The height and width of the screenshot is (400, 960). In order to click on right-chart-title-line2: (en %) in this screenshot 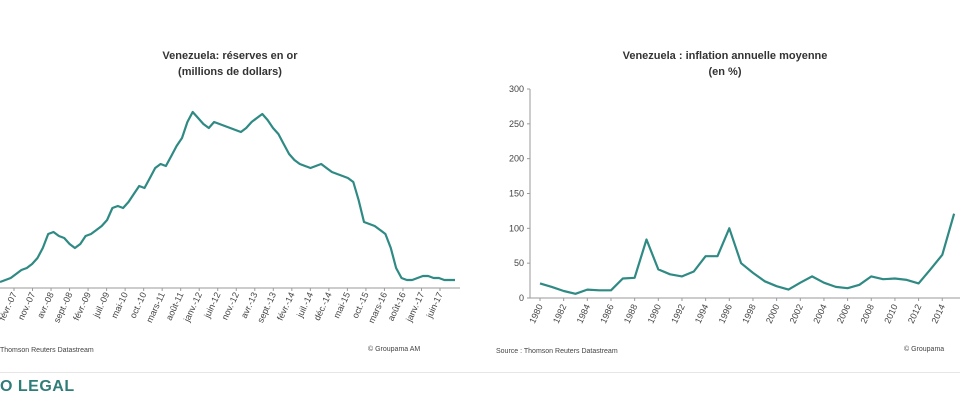, I will do `click(725, 72)`.